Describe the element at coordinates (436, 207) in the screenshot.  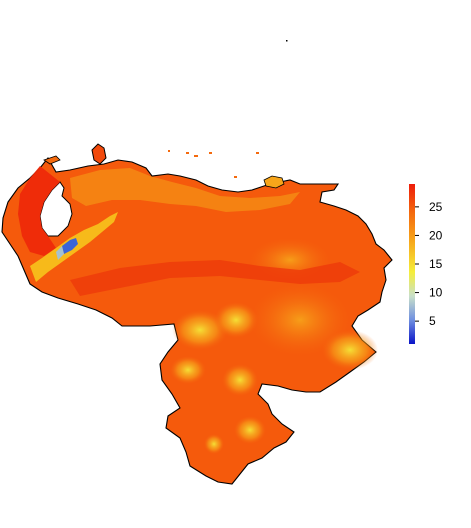
I see `colorbar-tick-label: 25` at that location.